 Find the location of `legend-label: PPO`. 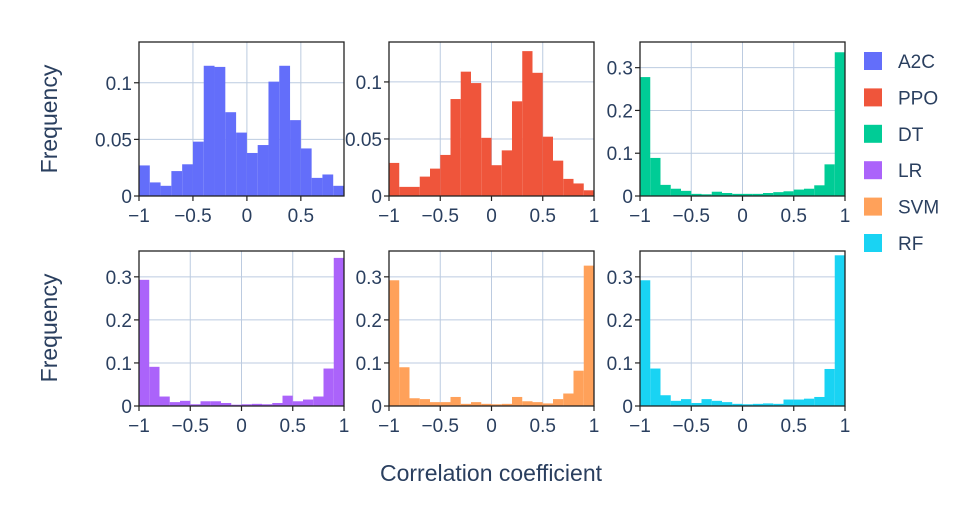

legend-label: PPO is located at coordinates (918, 98).